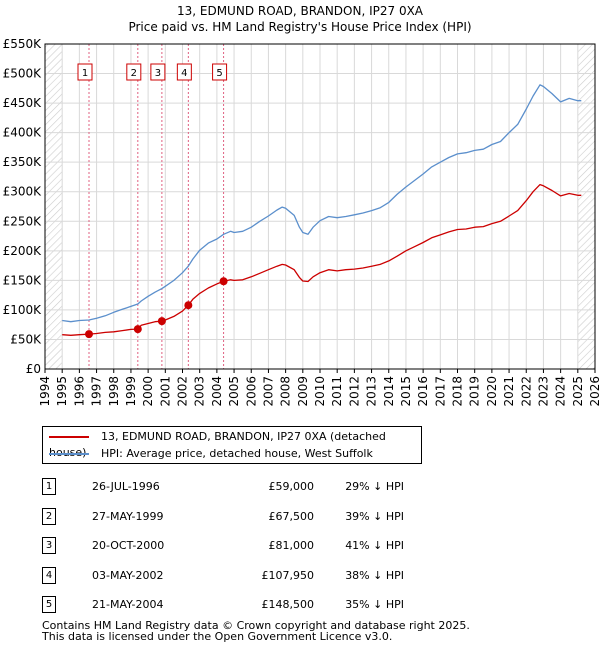 This screenshot has width=600, height=650. I want to click on y-tick-label: £300K, so click(23, 192).